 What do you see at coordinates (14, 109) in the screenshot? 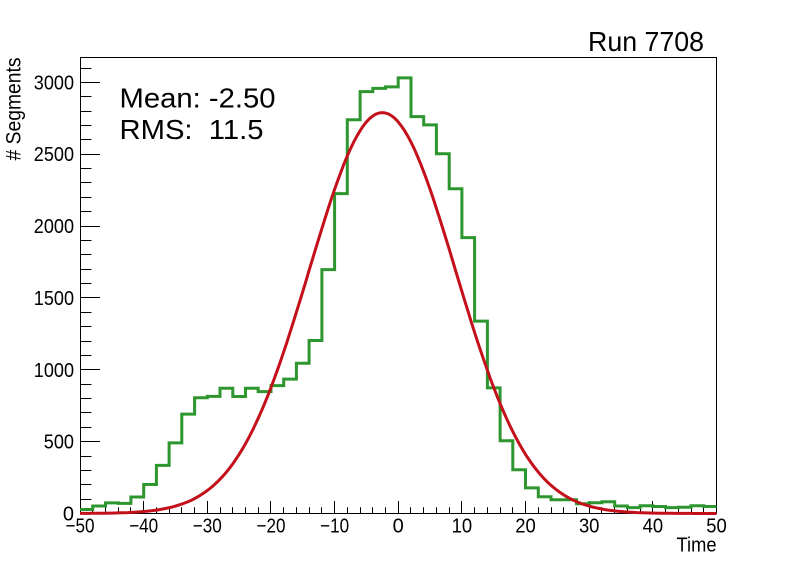
I see `svg-text: # Segments` at bounding box center [14, 109].